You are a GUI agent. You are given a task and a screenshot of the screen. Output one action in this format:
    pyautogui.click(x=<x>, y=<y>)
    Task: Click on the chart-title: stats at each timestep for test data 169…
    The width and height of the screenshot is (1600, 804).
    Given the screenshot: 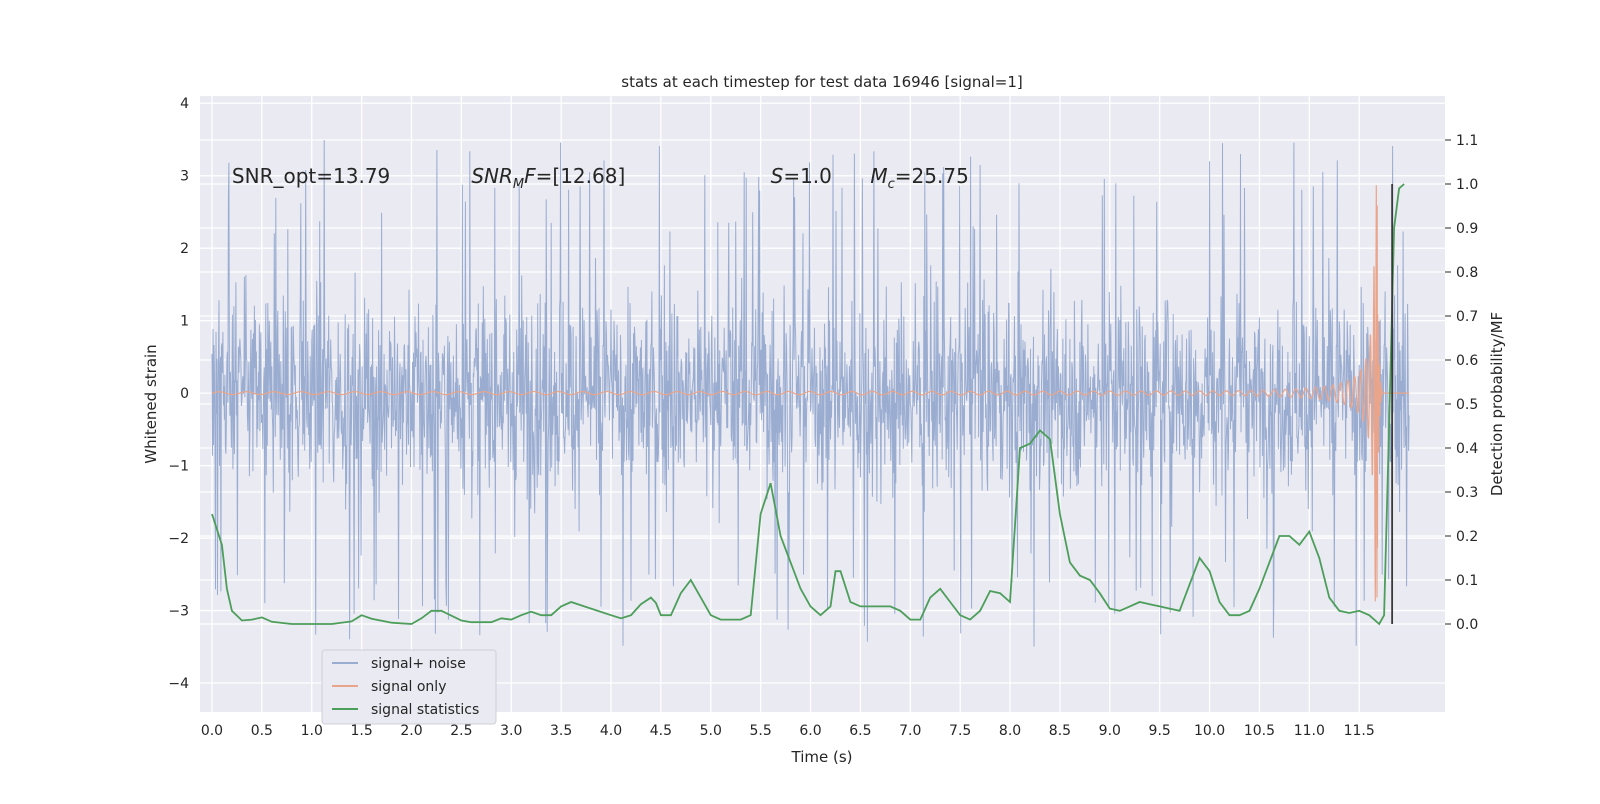 What is the action you would take?
    pyautogui.click(x=821, y=82)
    